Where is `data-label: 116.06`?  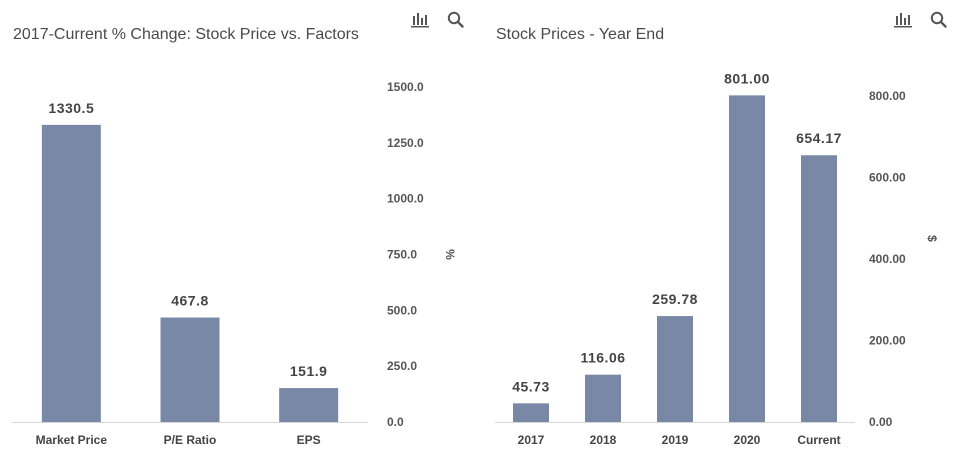
data-label: 116.06 is located at coordinates (602, 358).